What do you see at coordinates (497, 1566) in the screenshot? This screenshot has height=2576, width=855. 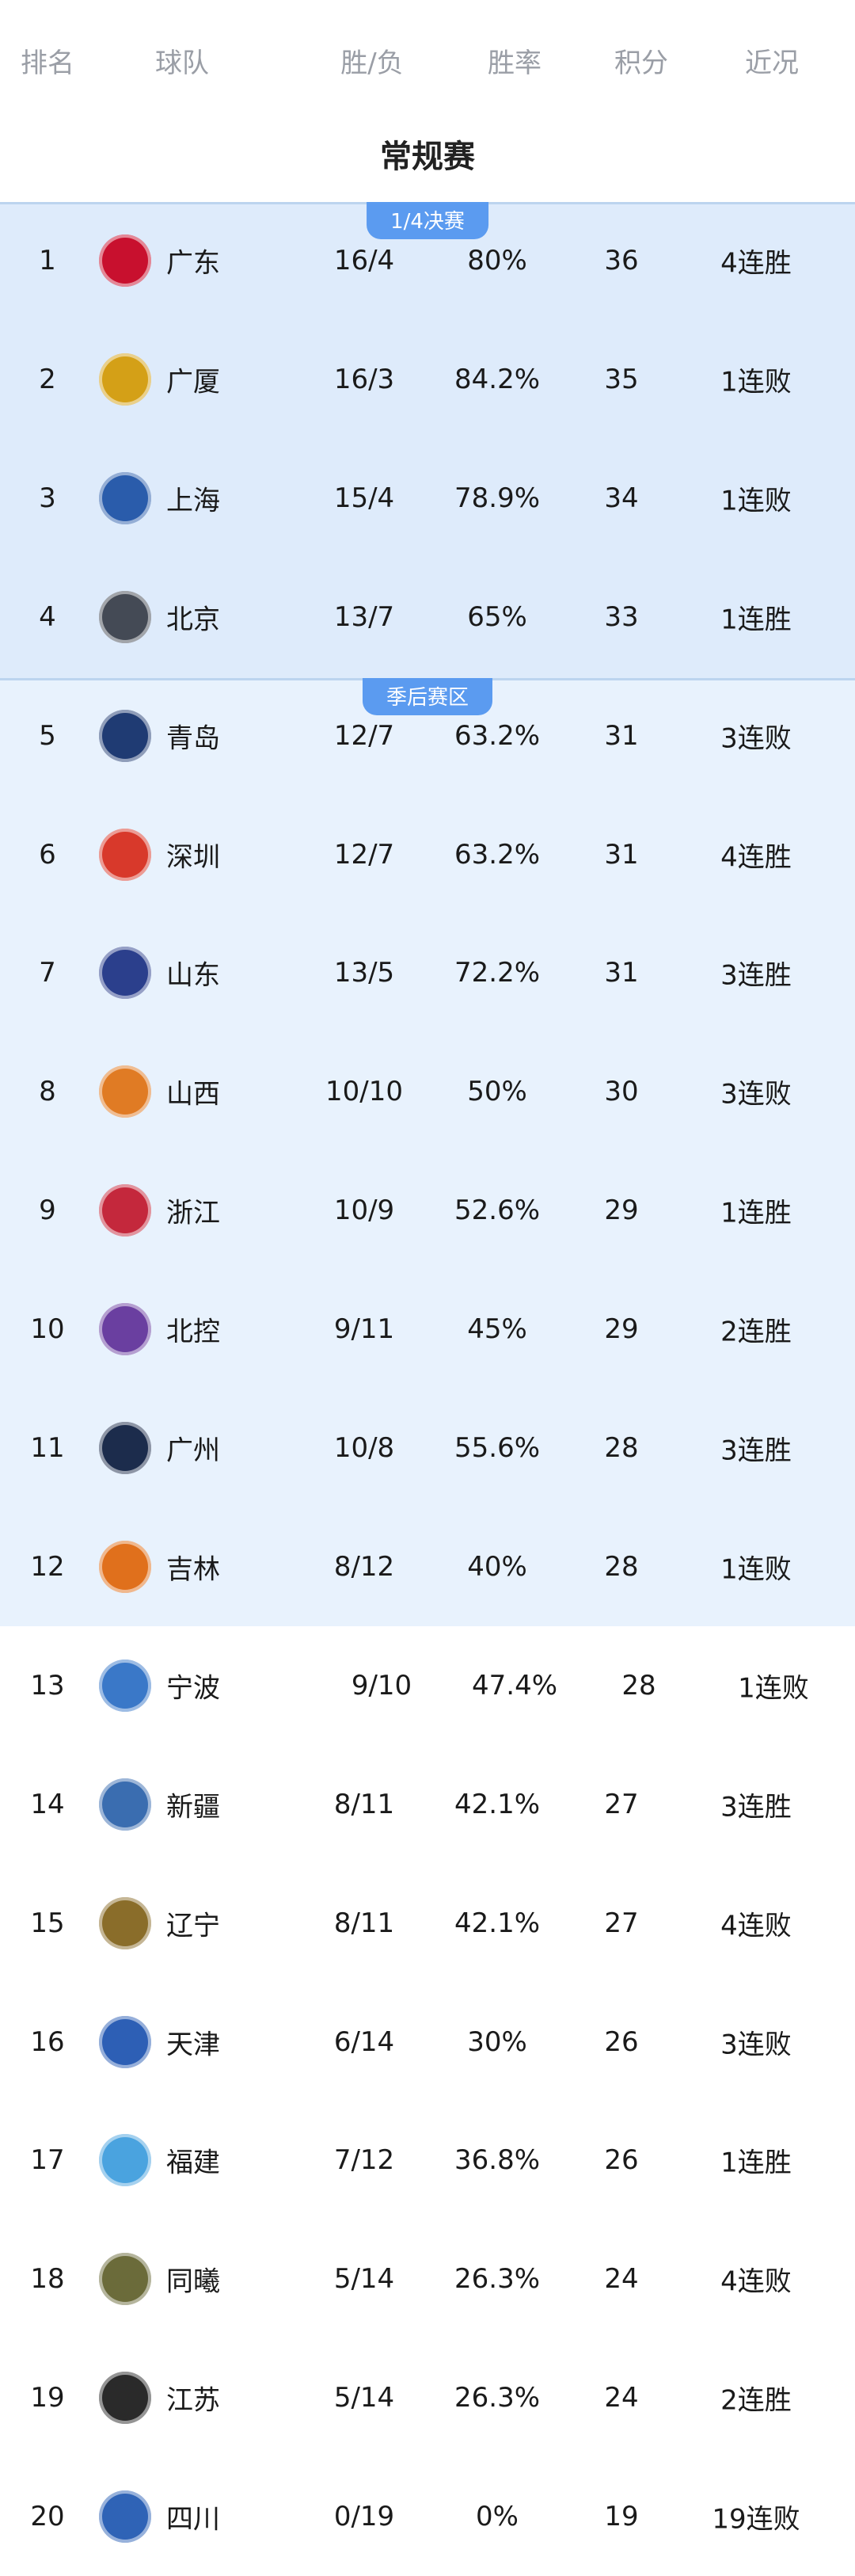 I see `win-pct-cell: 40%` at bounding box center [497, 1566].